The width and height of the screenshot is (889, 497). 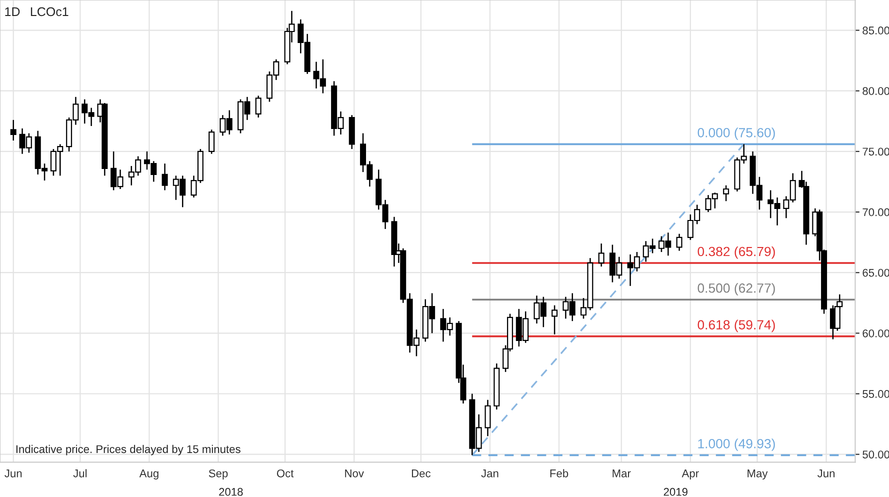 I want to click on x-tick-label: Aug, so click(x=148, y=475).